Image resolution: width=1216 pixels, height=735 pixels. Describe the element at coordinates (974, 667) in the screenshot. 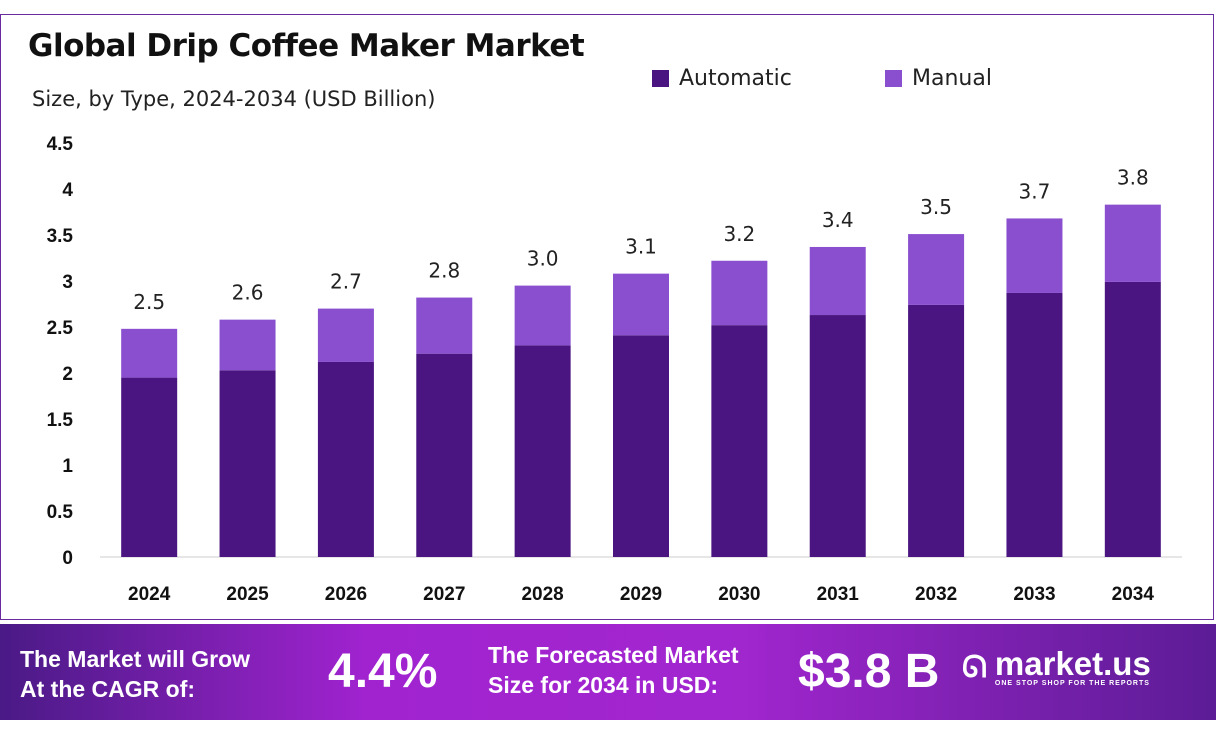

I see `logo-icon: ᘏ` at that location.